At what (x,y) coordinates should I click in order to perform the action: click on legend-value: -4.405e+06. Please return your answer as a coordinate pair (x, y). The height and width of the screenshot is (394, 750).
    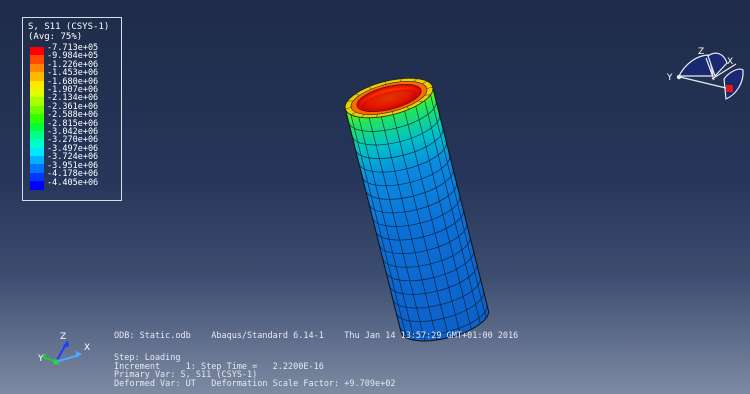
    Looking at the image, I should click on (73, 182).